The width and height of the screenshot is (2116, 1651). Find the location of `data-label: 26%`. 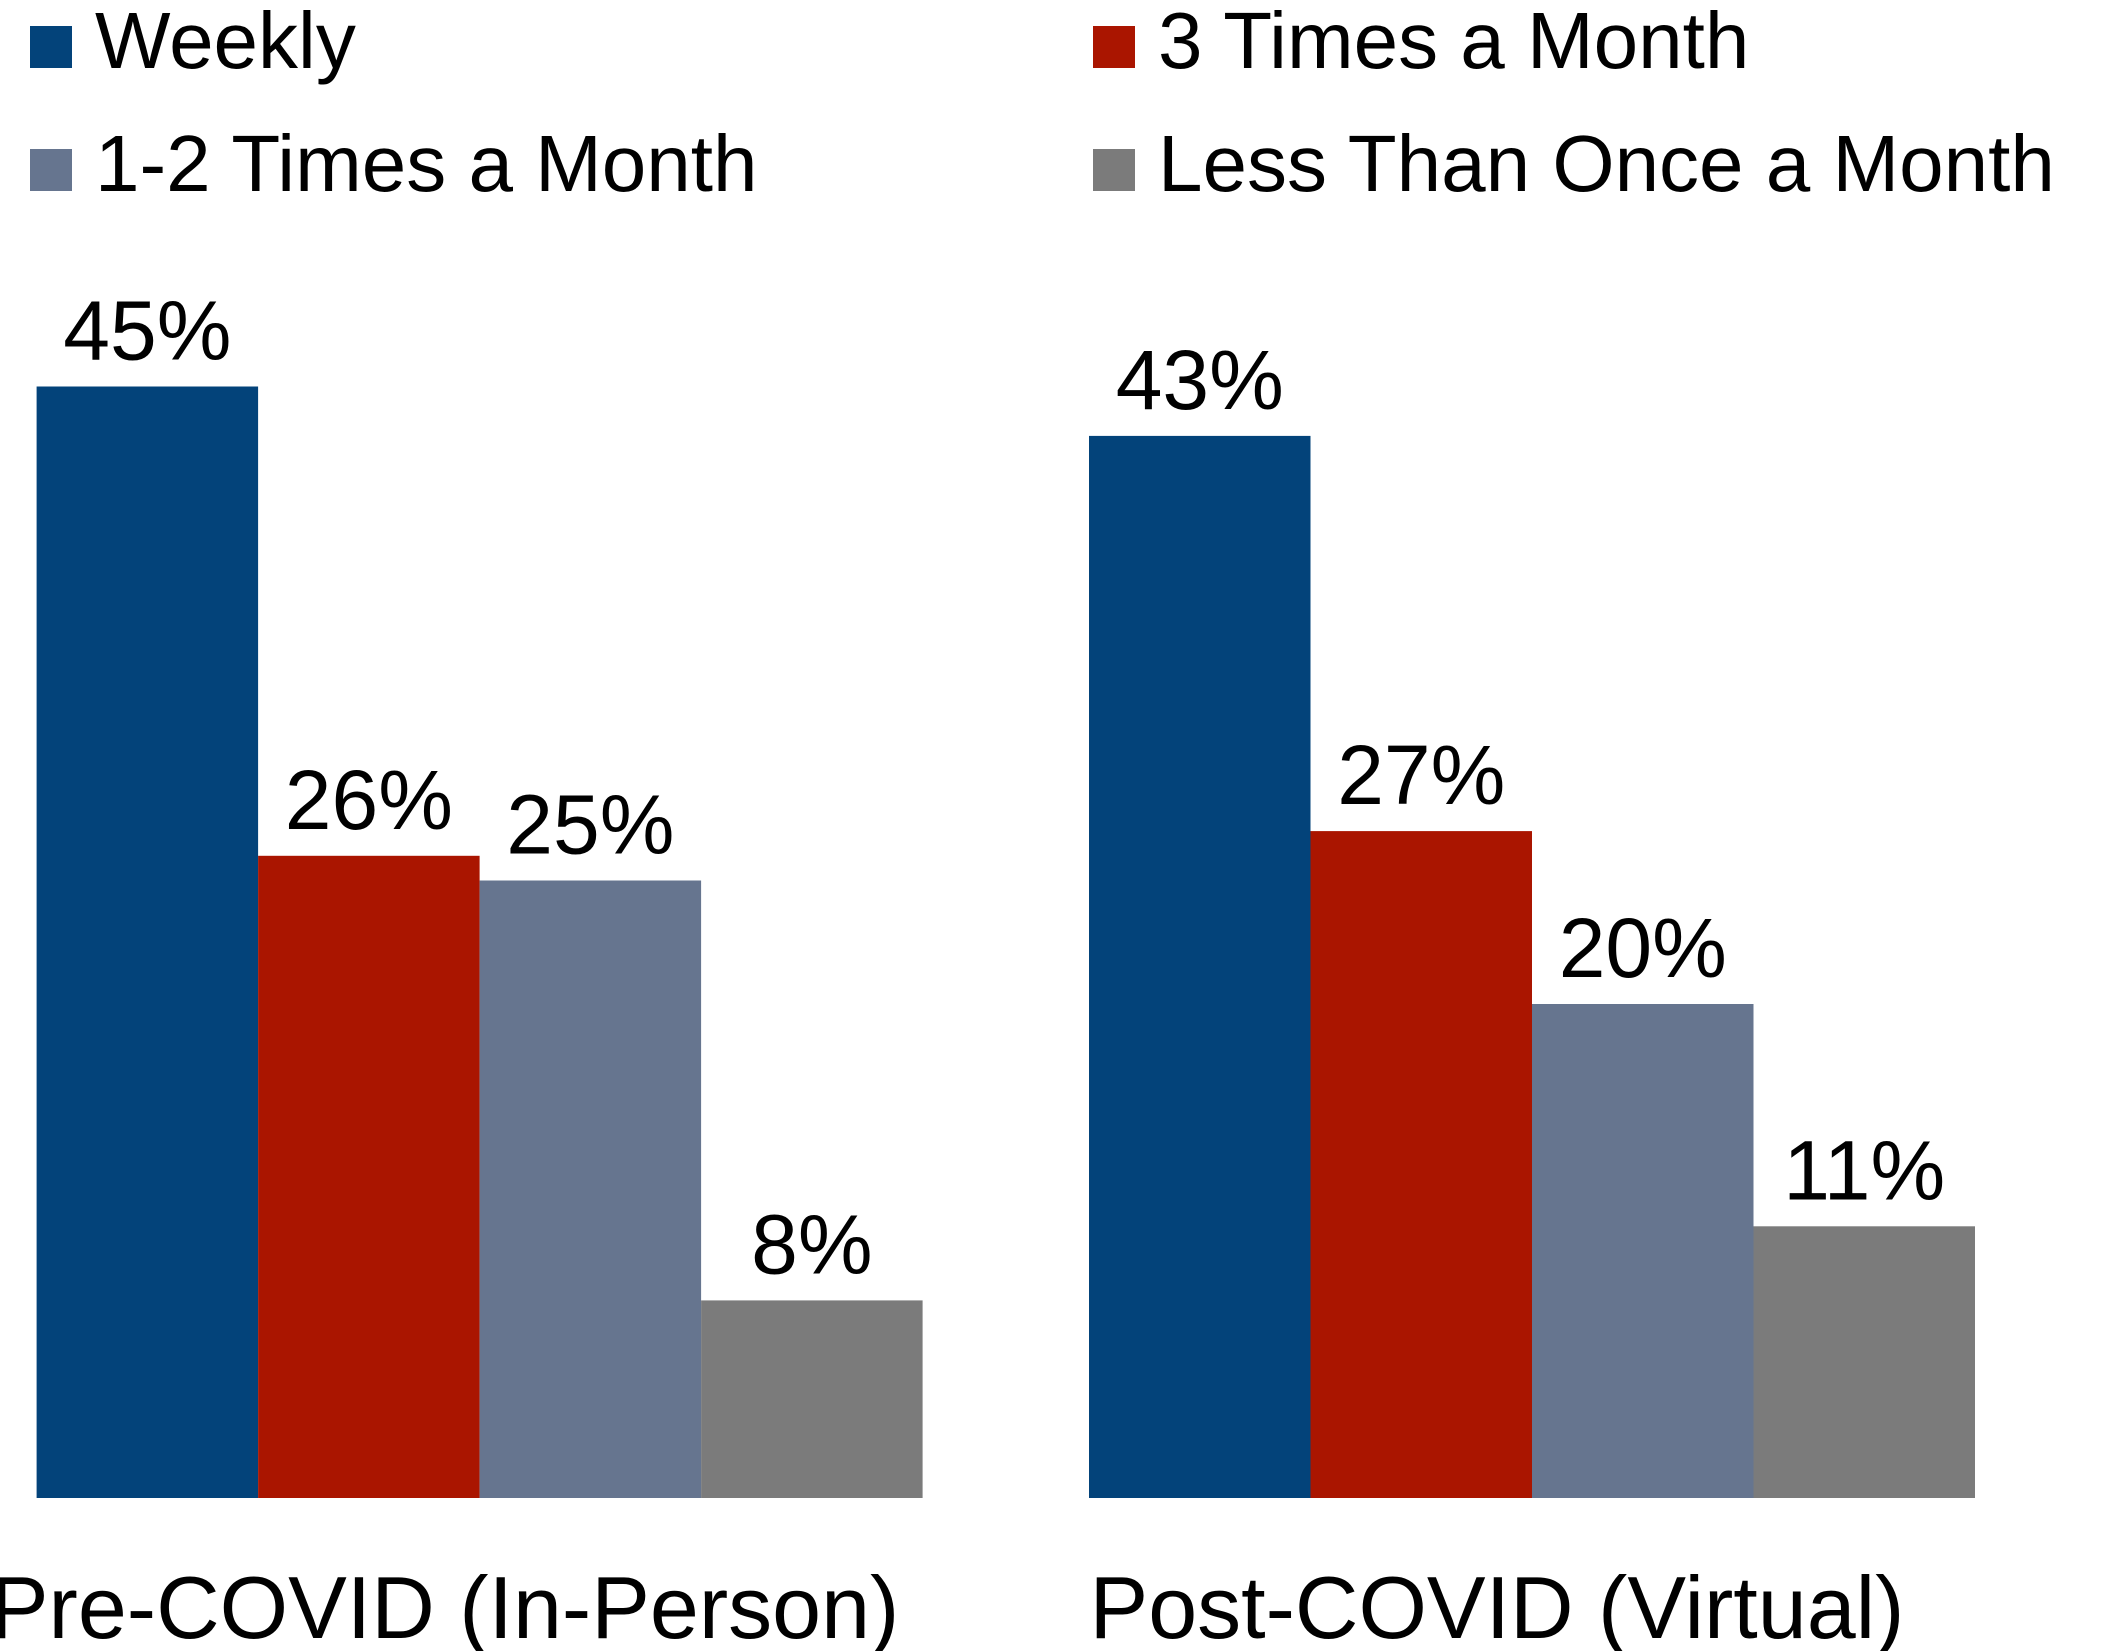

data-label: 26% is located at coordinates (369, 800).